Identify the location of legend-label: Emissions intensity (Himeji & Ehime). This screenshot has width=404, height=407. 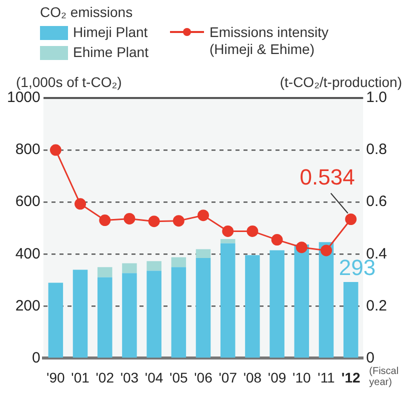
(269, 41).